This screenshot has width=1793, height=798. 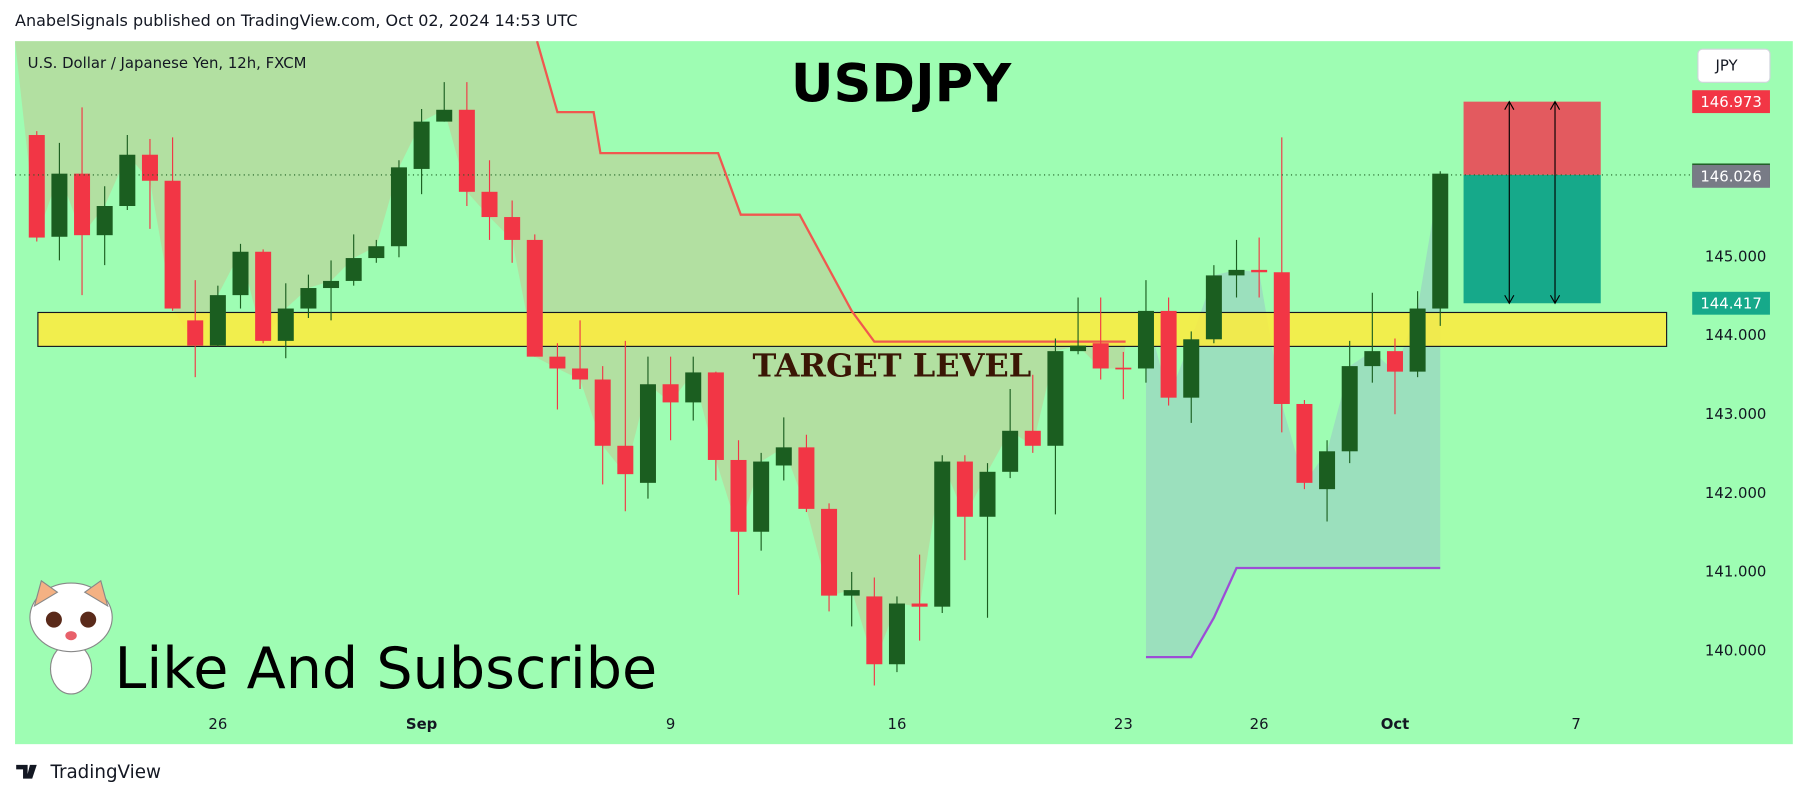 I want to click on annotation: Like And Subscribe, so click(x=386, y=669).